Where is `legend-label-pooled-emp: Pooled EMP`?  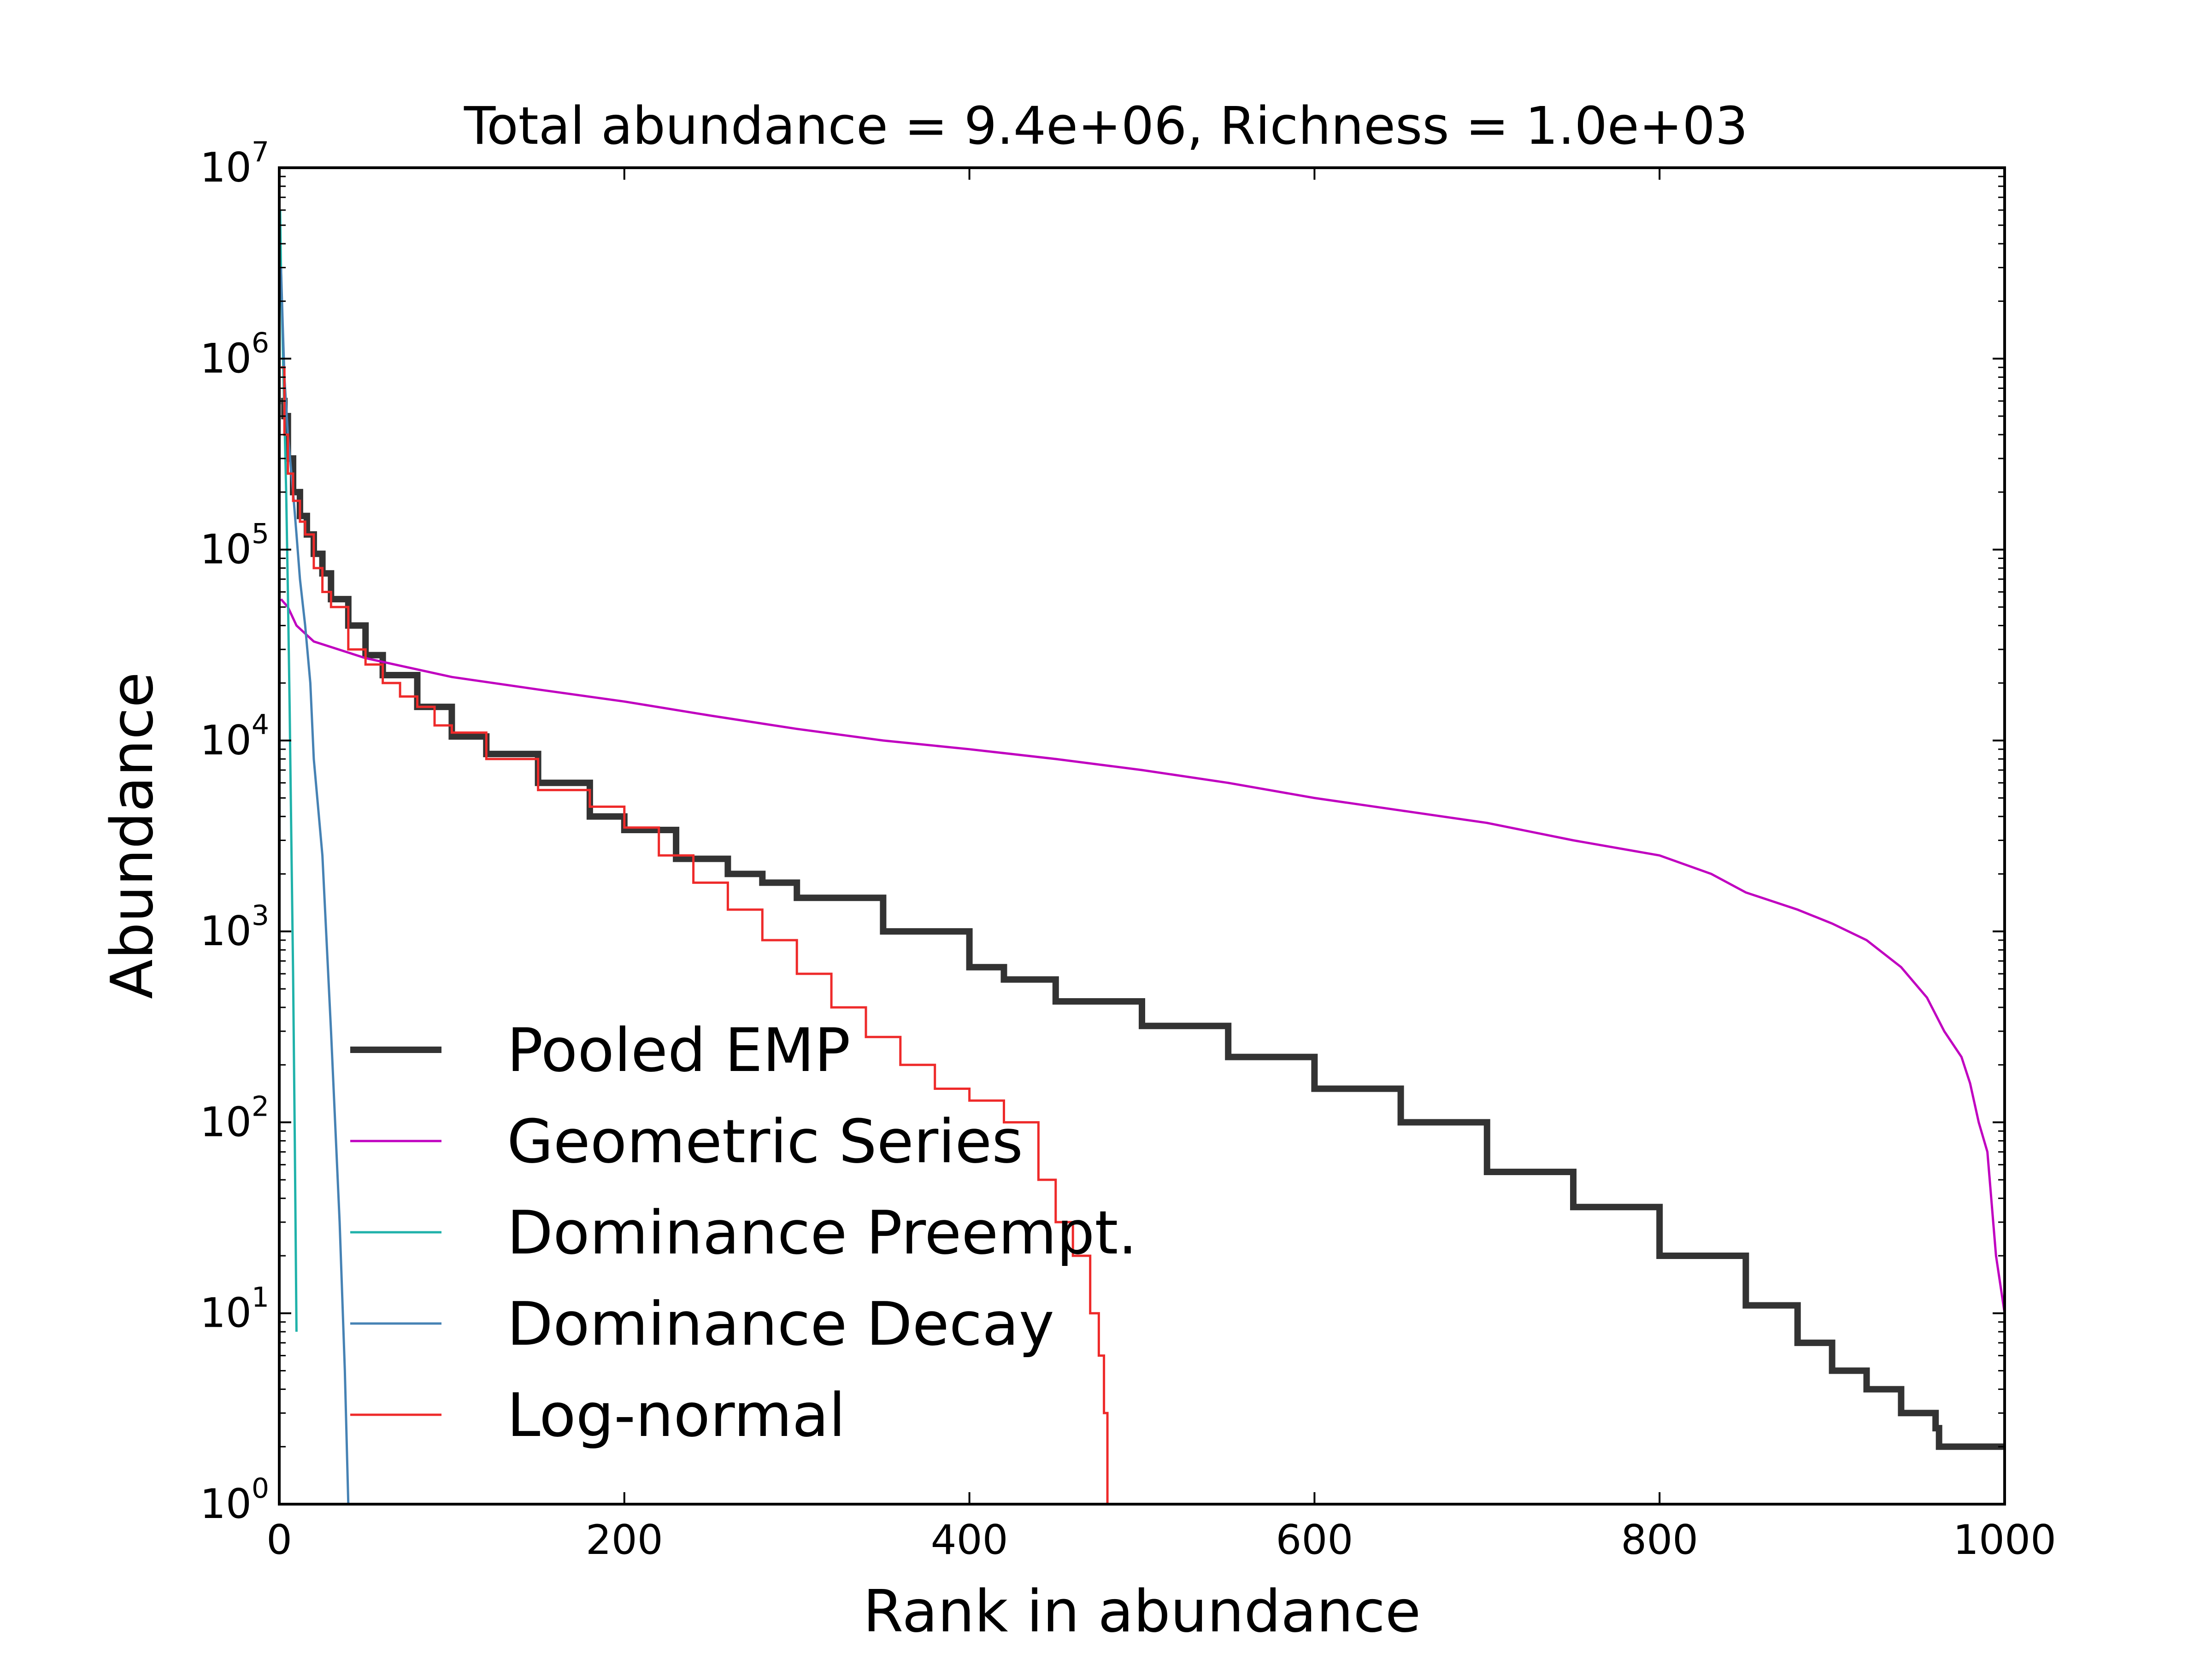 legend-label-pooled-emp: Pooled EMP is located at coordinates (678, 1050).